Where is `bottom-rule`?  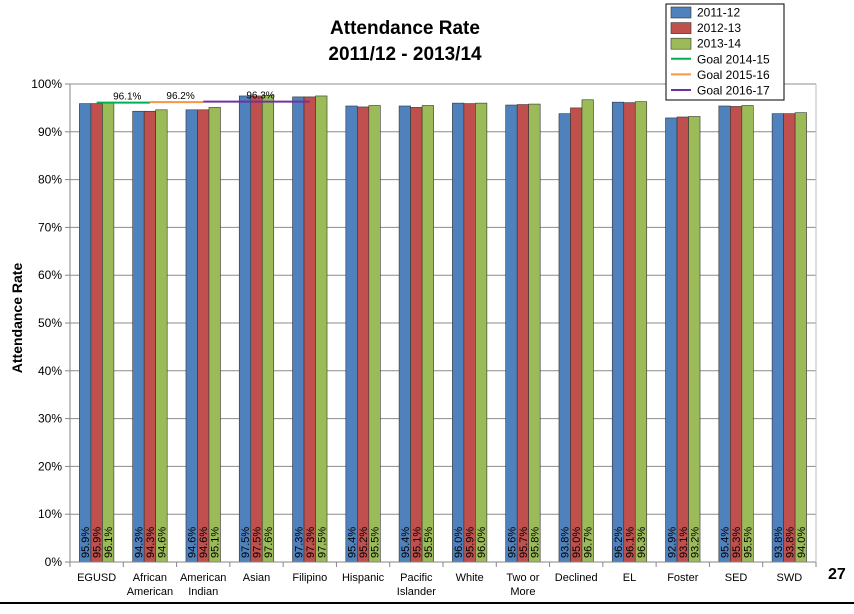 bottom-rule is located at coordinates (427, 603).